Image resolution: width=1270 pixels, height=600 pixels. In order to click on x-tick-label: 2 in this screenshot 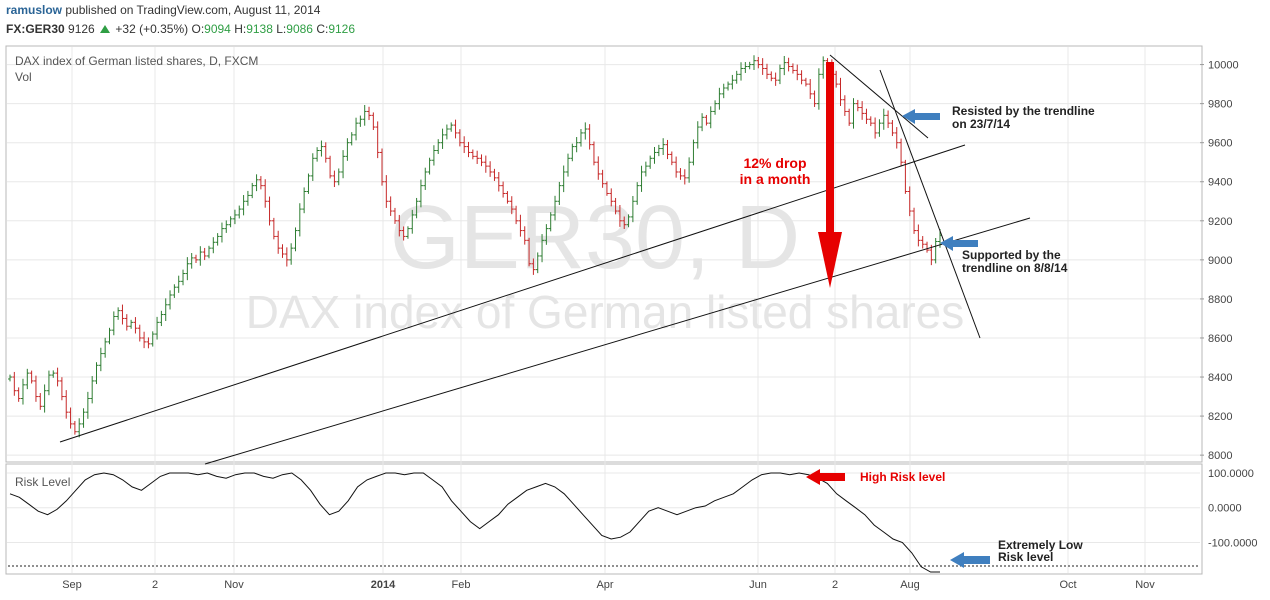, I will do `click(155, 585)`.